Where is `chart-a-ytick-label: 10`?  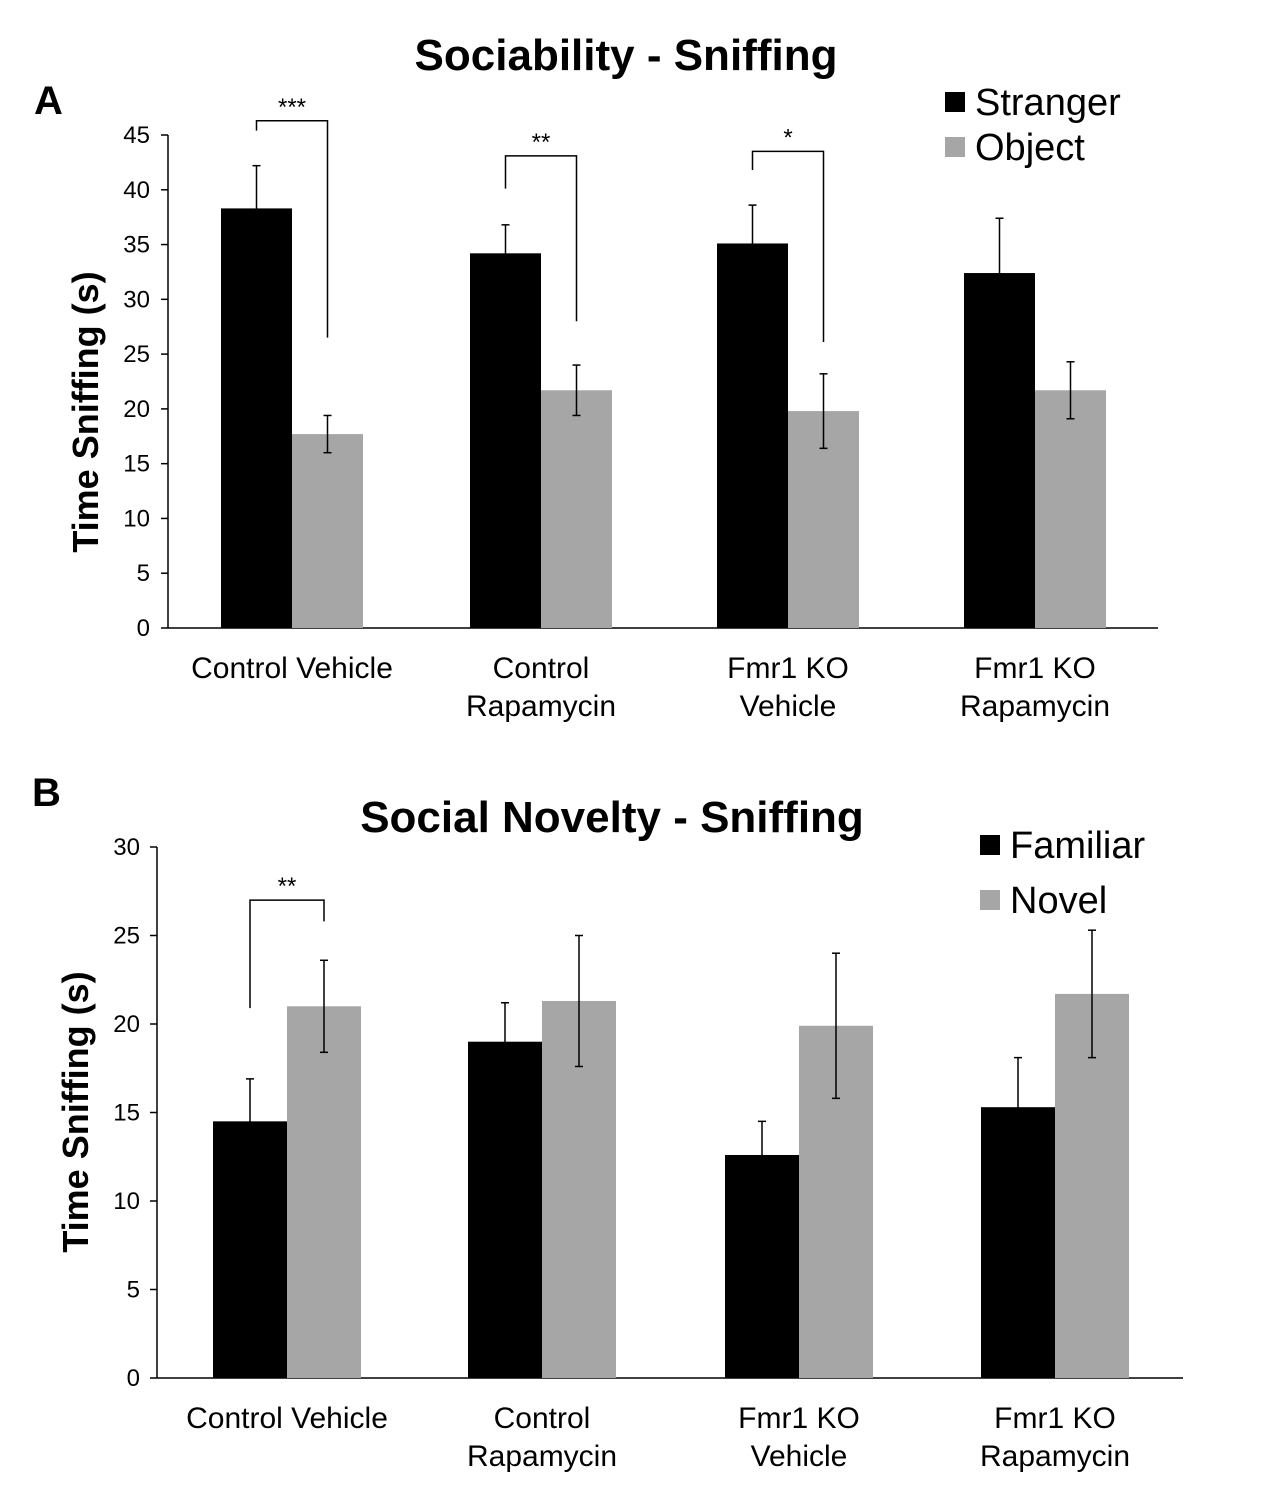 chart-a-ytick-label: 10 is located at coordinates (136, 518).